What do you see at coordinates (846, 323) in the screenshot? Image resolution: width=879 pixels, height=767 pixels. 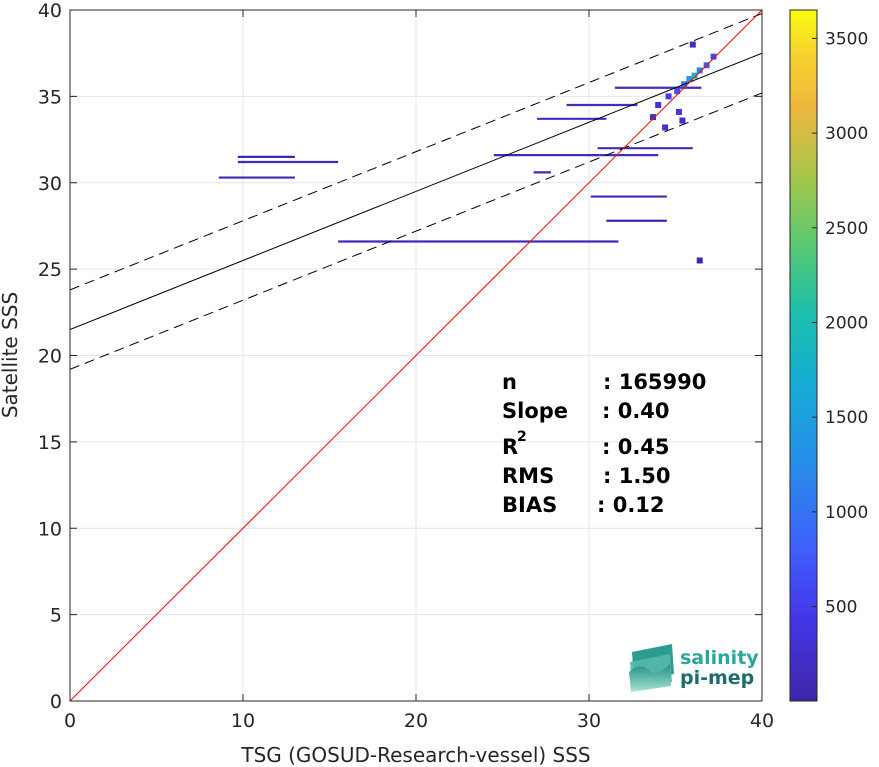 I see `colorbar-tick-label: 2000` at bounding box center [846, 323].